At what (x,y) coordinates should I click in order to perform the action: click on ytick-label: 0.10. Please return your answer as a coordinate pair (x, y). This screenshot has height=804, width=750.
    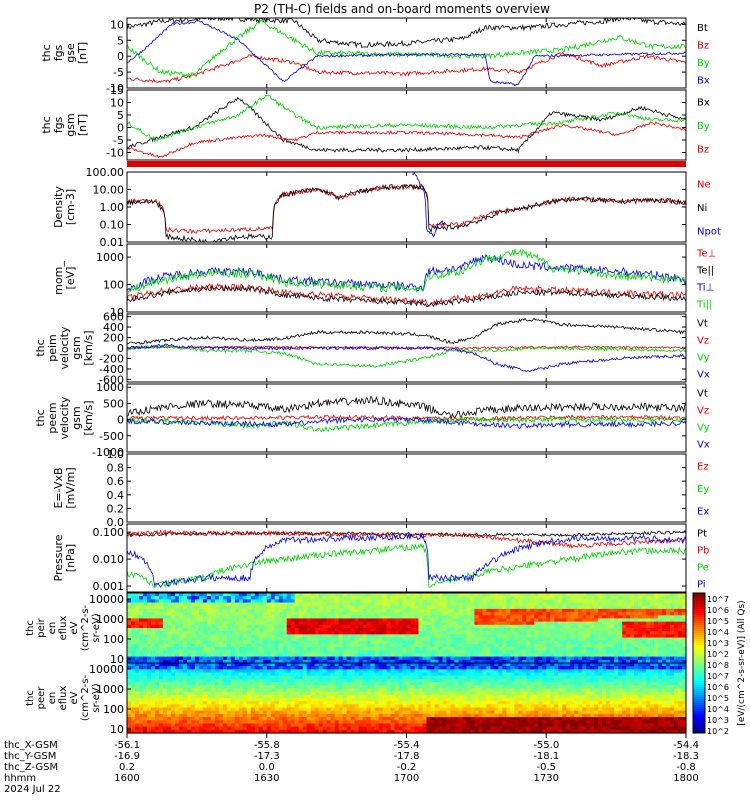
    Looking at the image, I should click on (112, 225).